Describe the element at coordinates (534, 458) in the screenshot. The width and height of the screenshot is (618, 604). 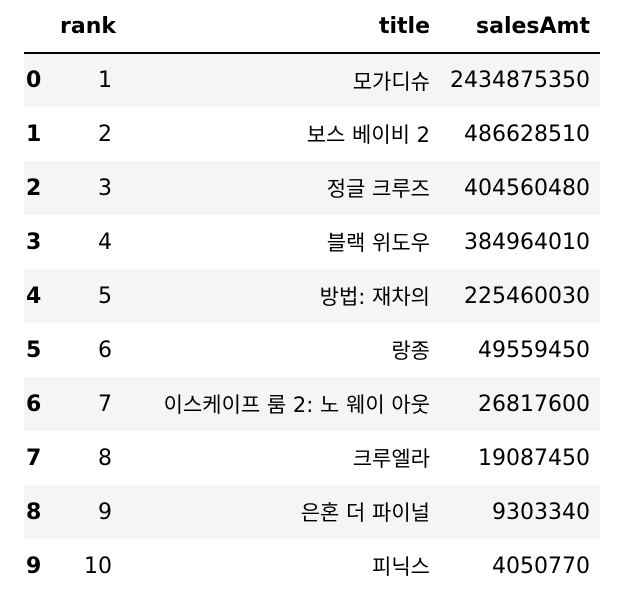
I see `salesamt-cell: 19087450` at that location.